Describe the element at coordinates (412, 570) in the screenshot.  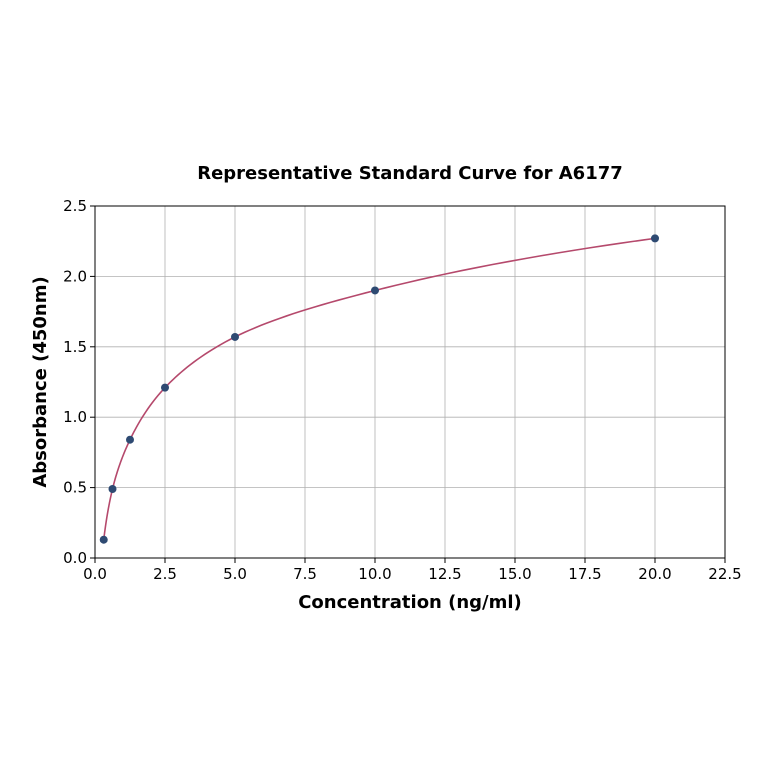
I see `x-ticks: 0.0 2.5 5.0 7.5 10.0 12.5 15.0 17.5 20.0 22.5` at that location.